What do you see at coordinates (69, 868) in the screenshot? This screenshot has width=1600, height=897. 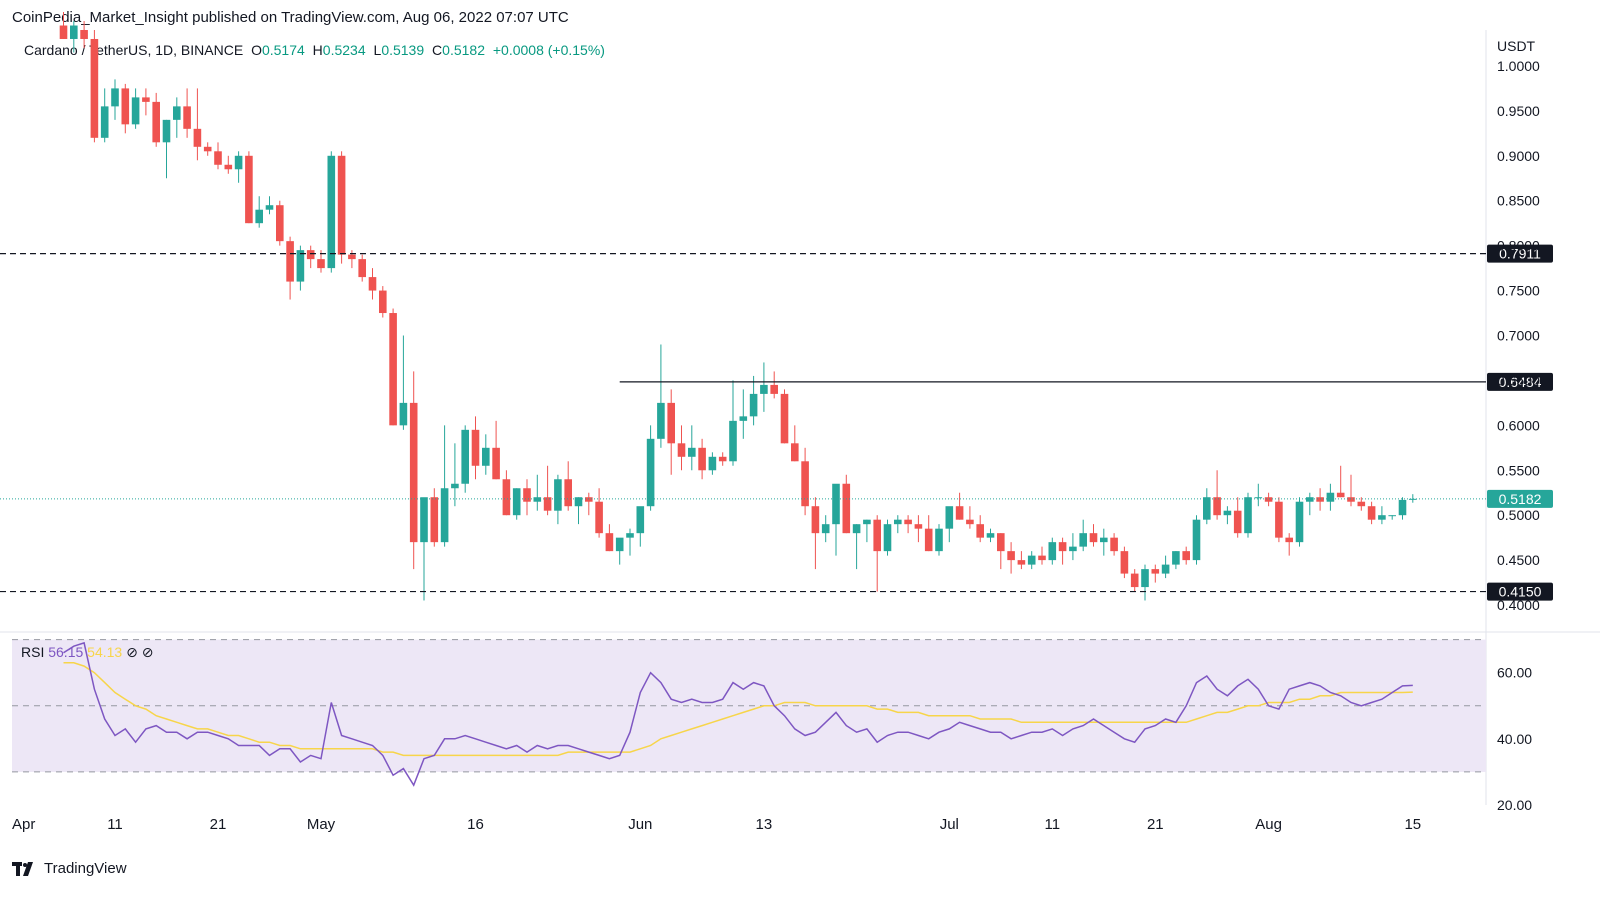 I see `tradingview-footer: TradingView` at bounding box center [69, 868].